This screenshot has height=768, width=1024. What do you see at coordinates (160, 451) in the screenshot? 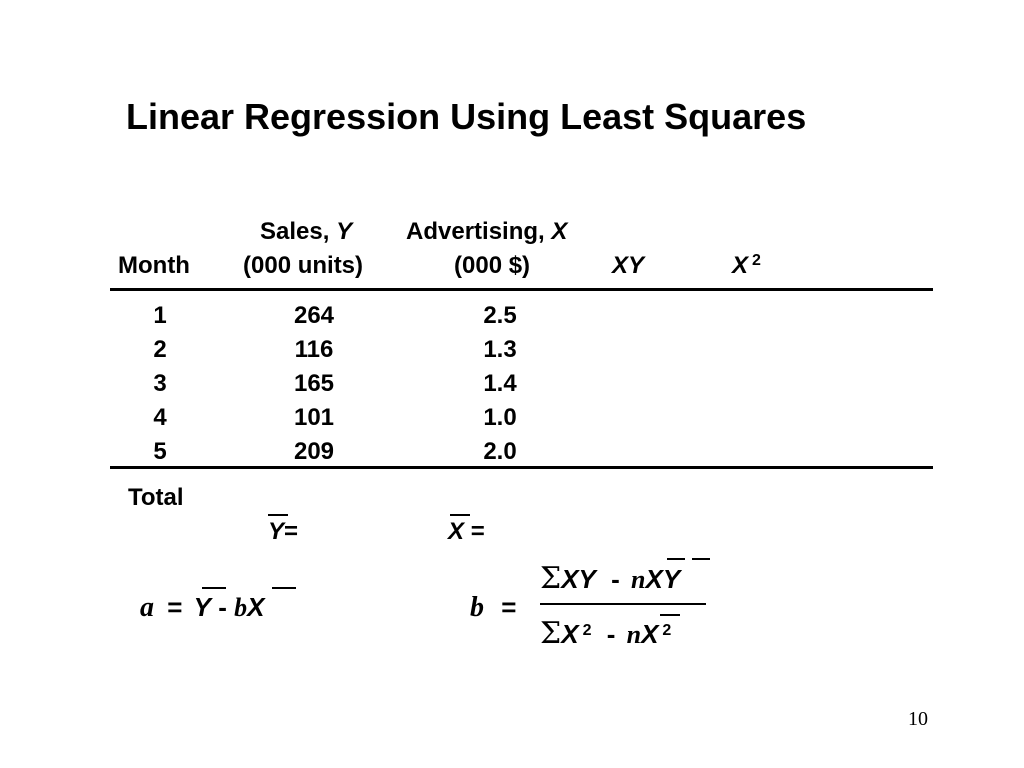
I see `row-5-month: 5` at bounding box center [160, 451].